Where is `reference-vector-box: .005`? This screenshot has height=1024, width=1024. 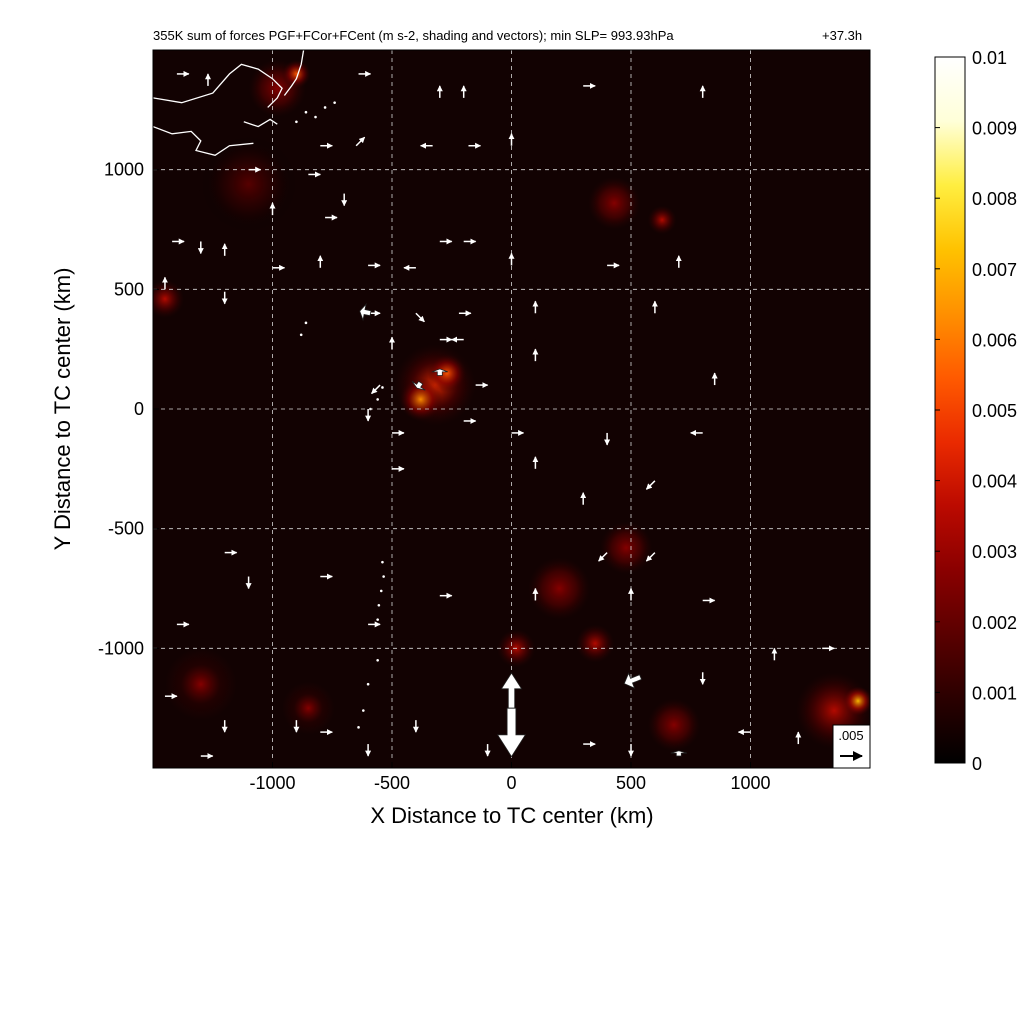 reference-vector-box: .005 is located at coordinates (851, 746).